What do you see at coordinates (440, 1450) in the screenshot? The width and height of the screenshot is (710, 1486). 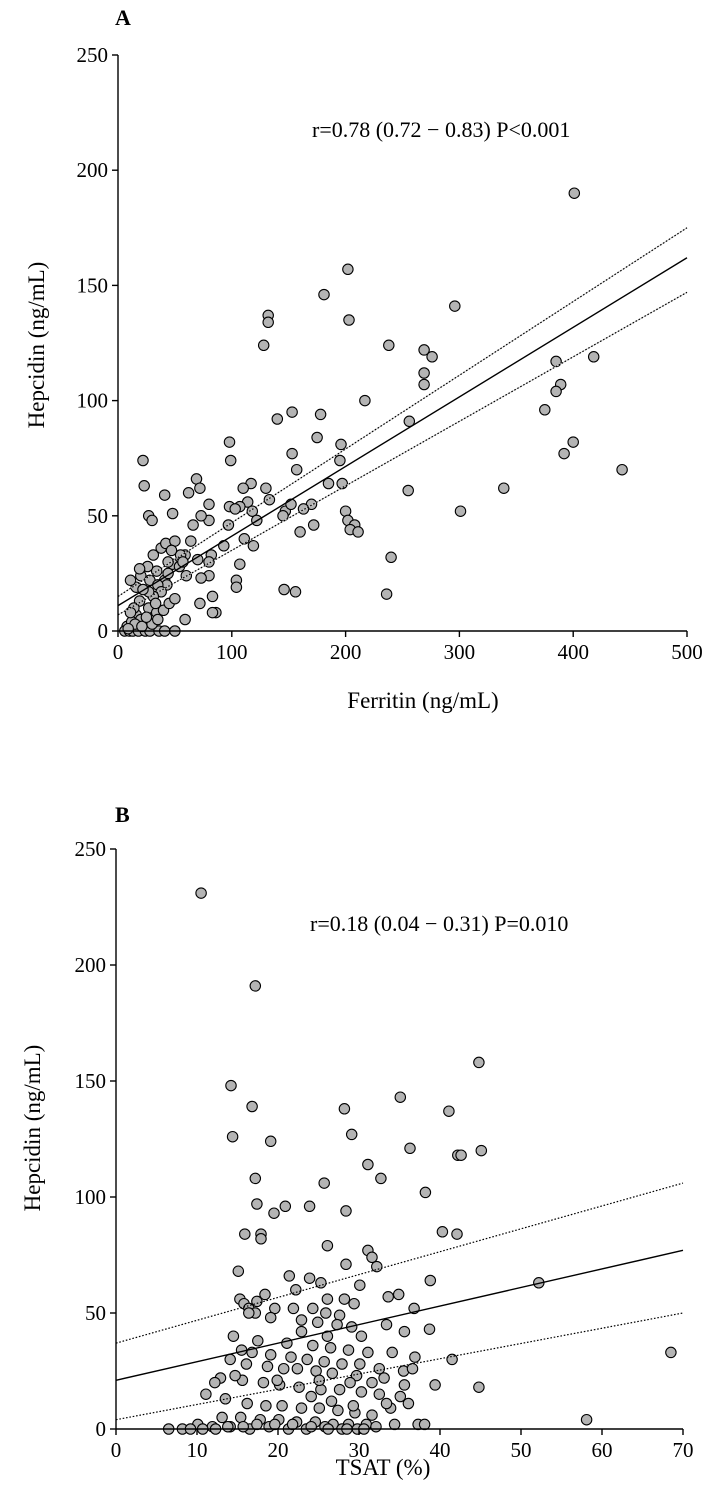 I see `panel-b-x-tick-label: 40` at bounding box center [440, 1450].